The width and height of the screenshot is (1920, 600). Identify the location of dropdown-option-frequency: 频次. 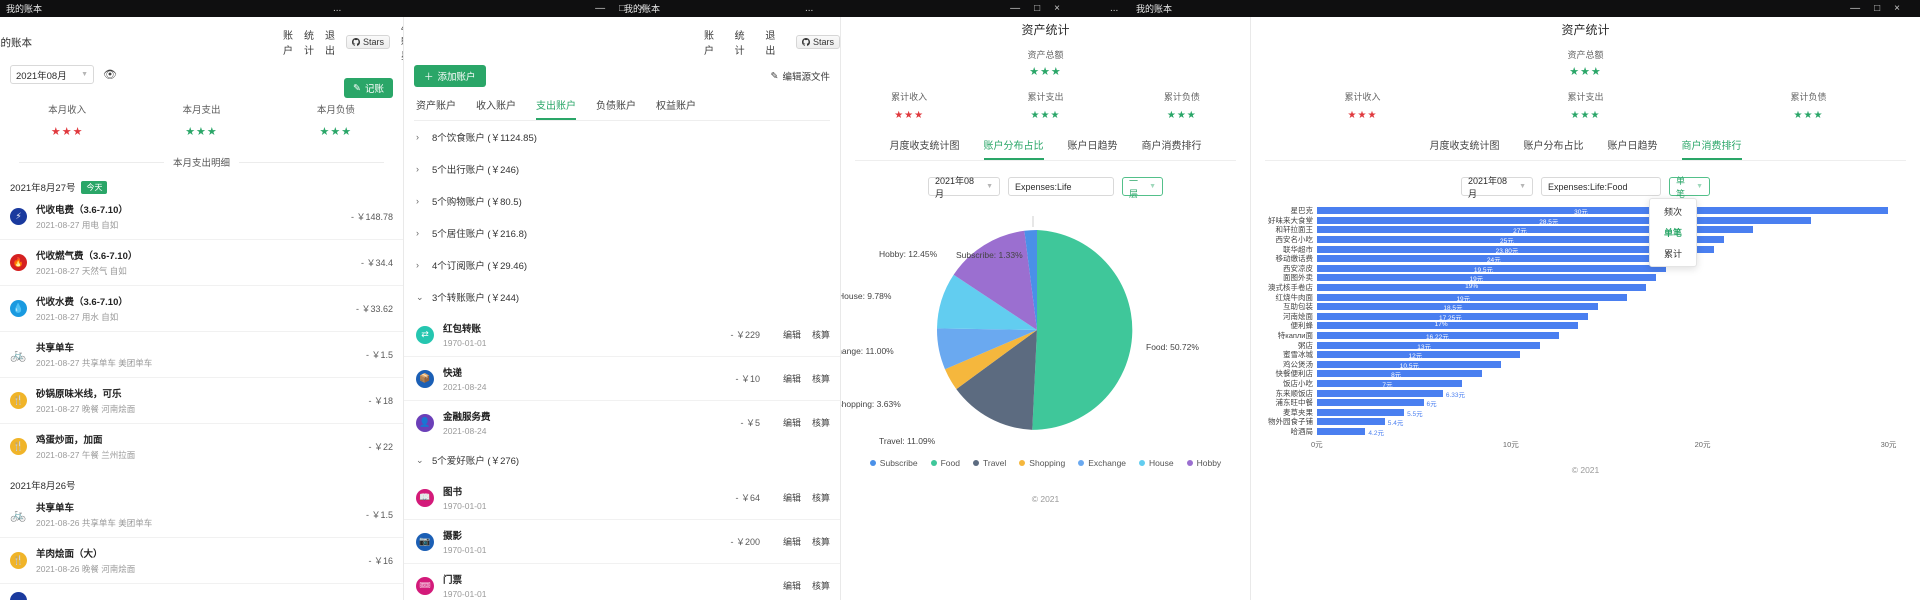
(1672, 212).